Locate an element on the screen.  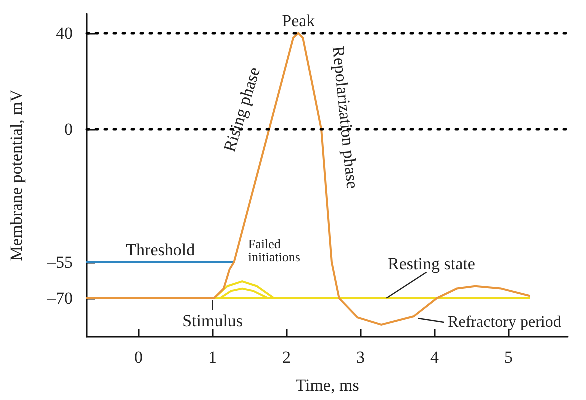
y-tick-label: 40 is located at coordinates (64, 33).